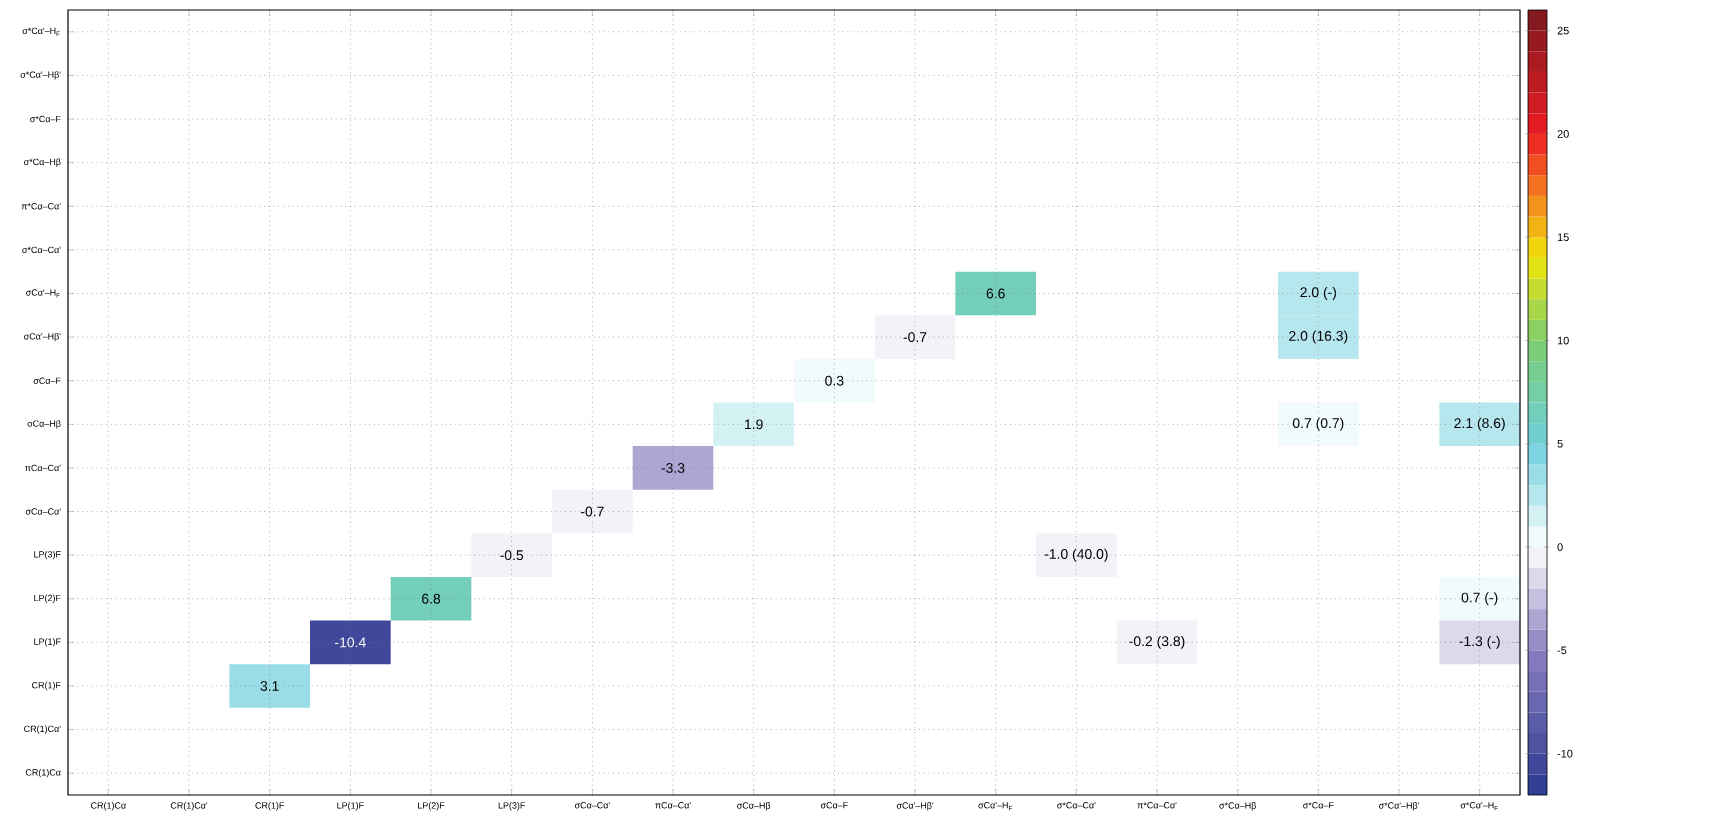  What do you see at coordinates (43, 511) in the screenshot?
I see `y-tick-label: σCα–Cα'` at bounding box center [43, 511].